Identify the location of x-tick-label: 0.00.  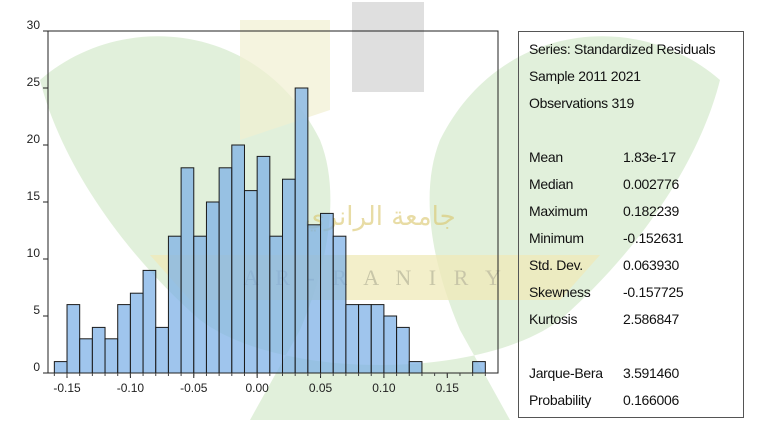
(257, 388).